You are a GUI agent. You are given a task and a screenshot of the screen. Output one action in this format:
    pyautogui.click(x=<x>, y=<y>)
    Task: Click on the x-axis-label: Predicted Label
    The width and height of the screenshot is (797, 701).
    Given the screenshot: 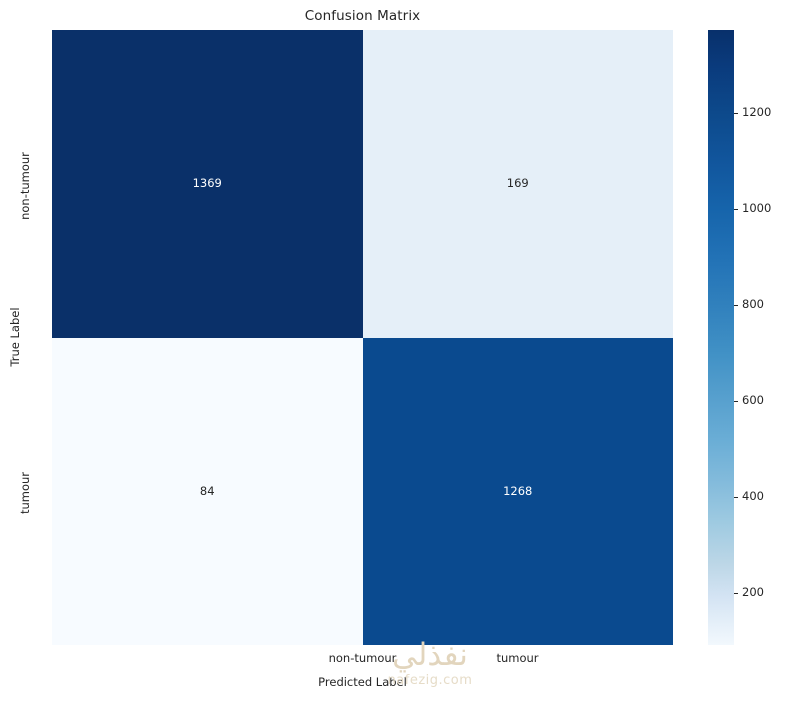 What is the action you would take?
    pyautogui.click(x=362, y=682)
    